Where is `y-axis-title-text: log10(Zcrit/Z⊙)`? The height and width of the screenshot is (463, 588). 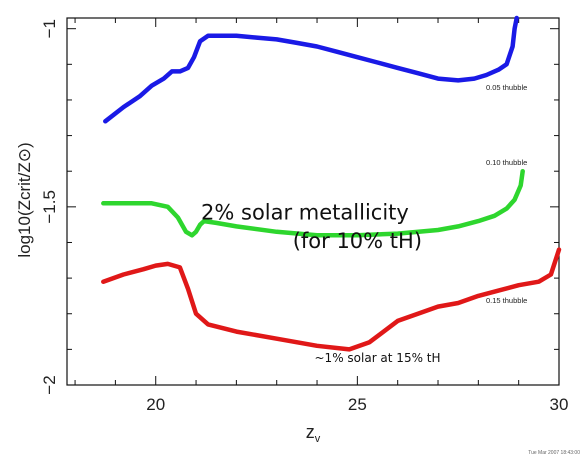
y-axis-title-text: log10(Zcrit/Z⊙) is located at coordinates (24, 199).